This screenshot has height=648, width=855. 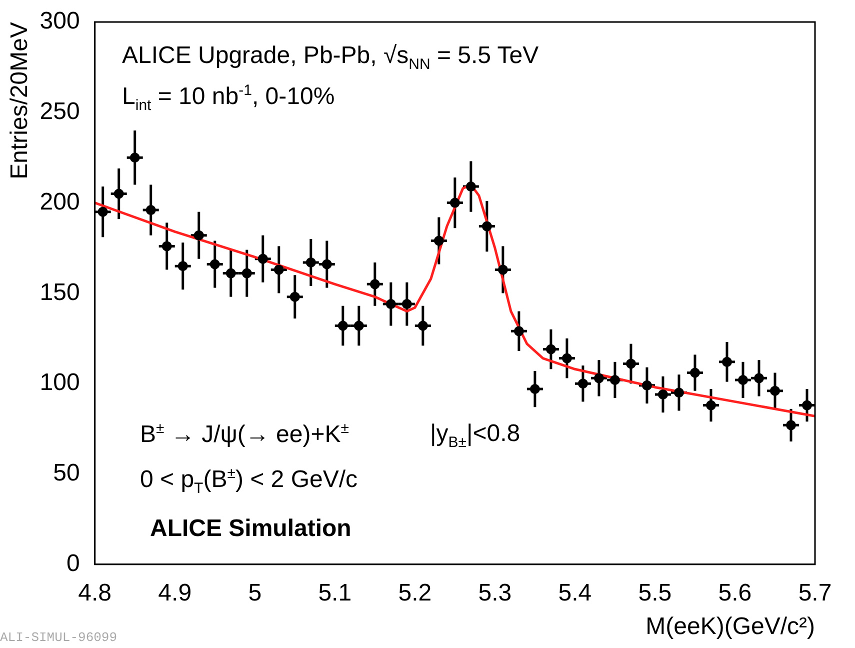 What do you see at coordinates (66, 473) in the screenshot?
I see `y-tick-label: 50` at bounding box center [66, 473].